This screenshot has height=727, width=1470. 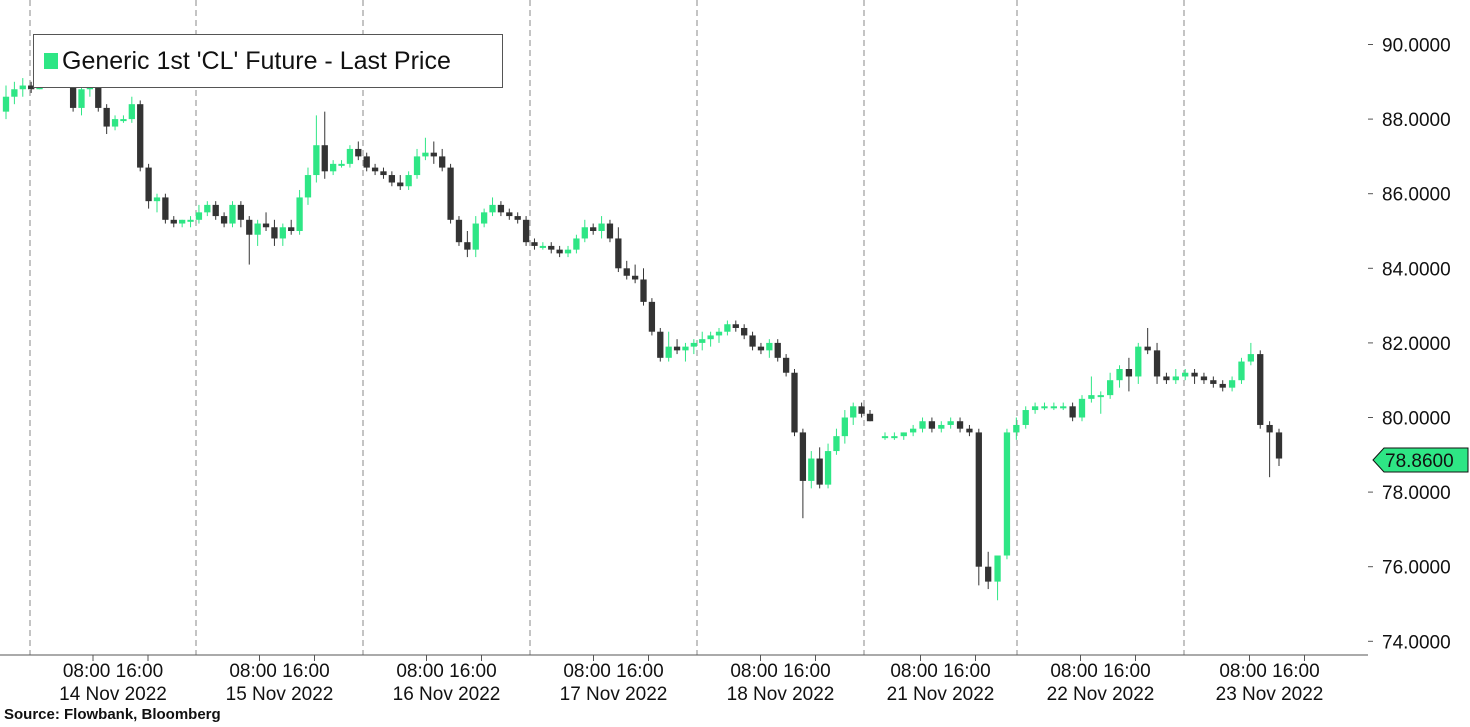 I want to click on y-tick-label: 74.0000, so click(x=1416, y=642).